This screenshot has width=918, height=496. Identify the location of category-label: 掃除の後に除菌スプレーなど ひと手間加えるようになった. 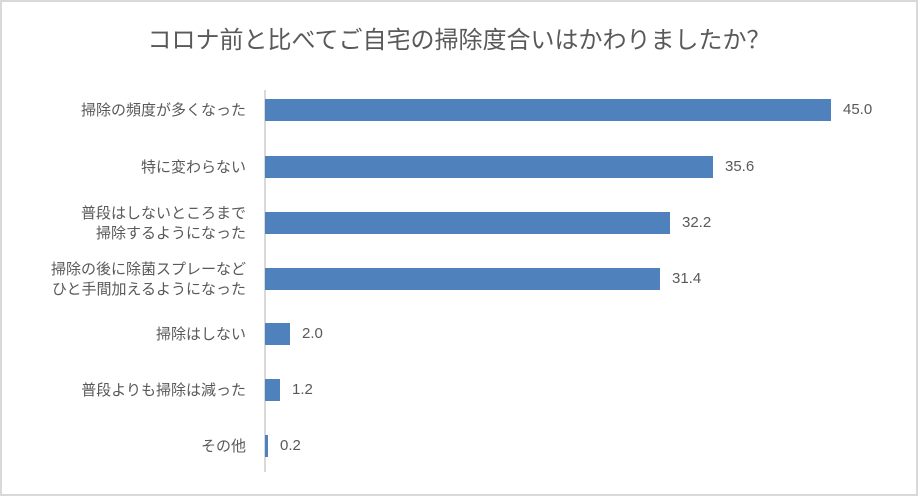
(148, 279).